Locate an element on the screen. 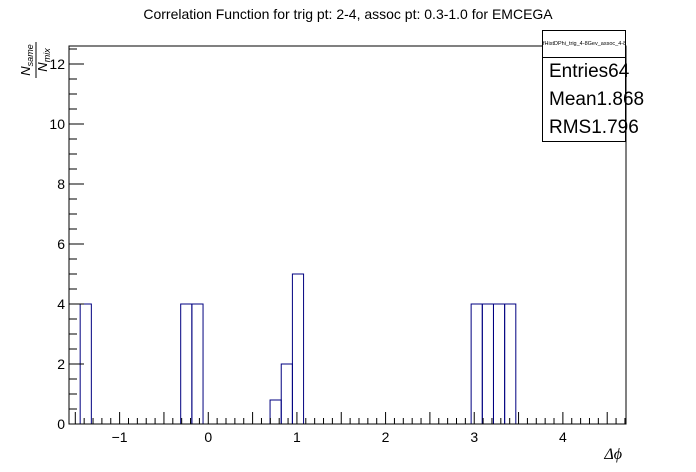 Image resolution: width=696 pixels, height=472 pixels. y-label-numerator: Nsame is located at coordinates (26, 59).